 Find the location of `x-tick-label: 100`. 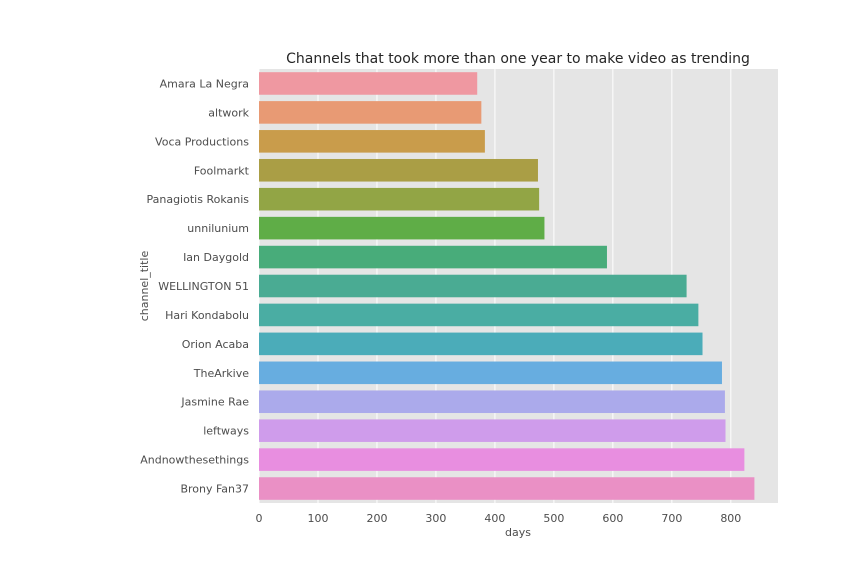

x-tick-label: 100 is located at coordinates (317, 518).